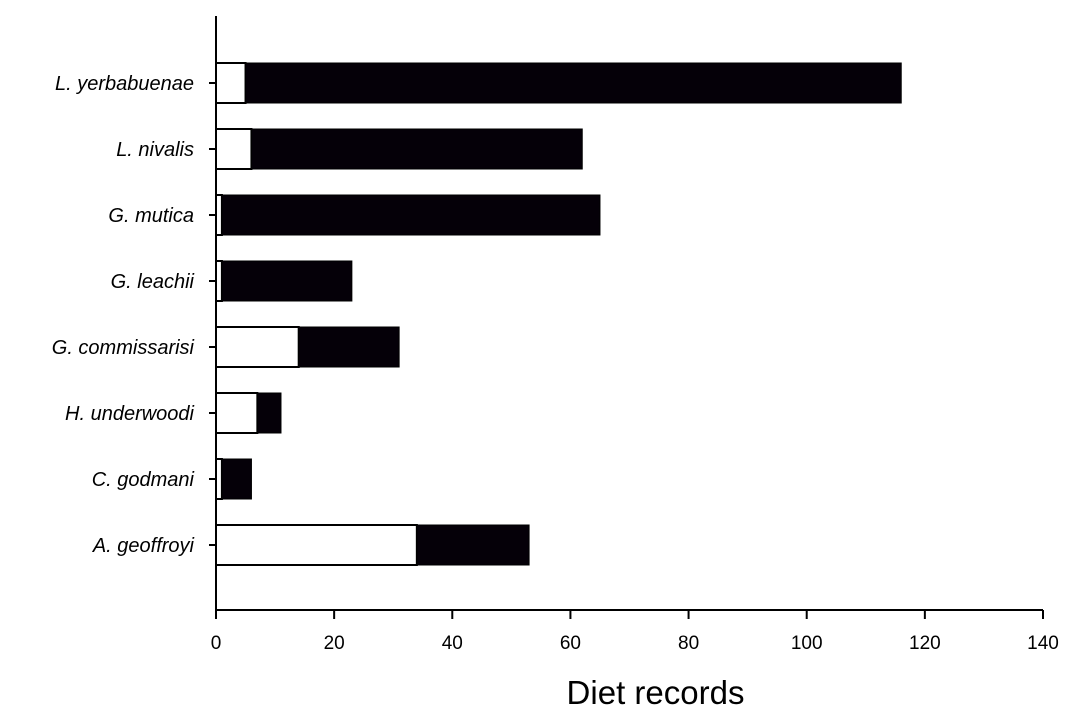  Describe the element at coordinates (124, 84) in the screenshot. I see `category-label: L. yerbabuenae` at that location.